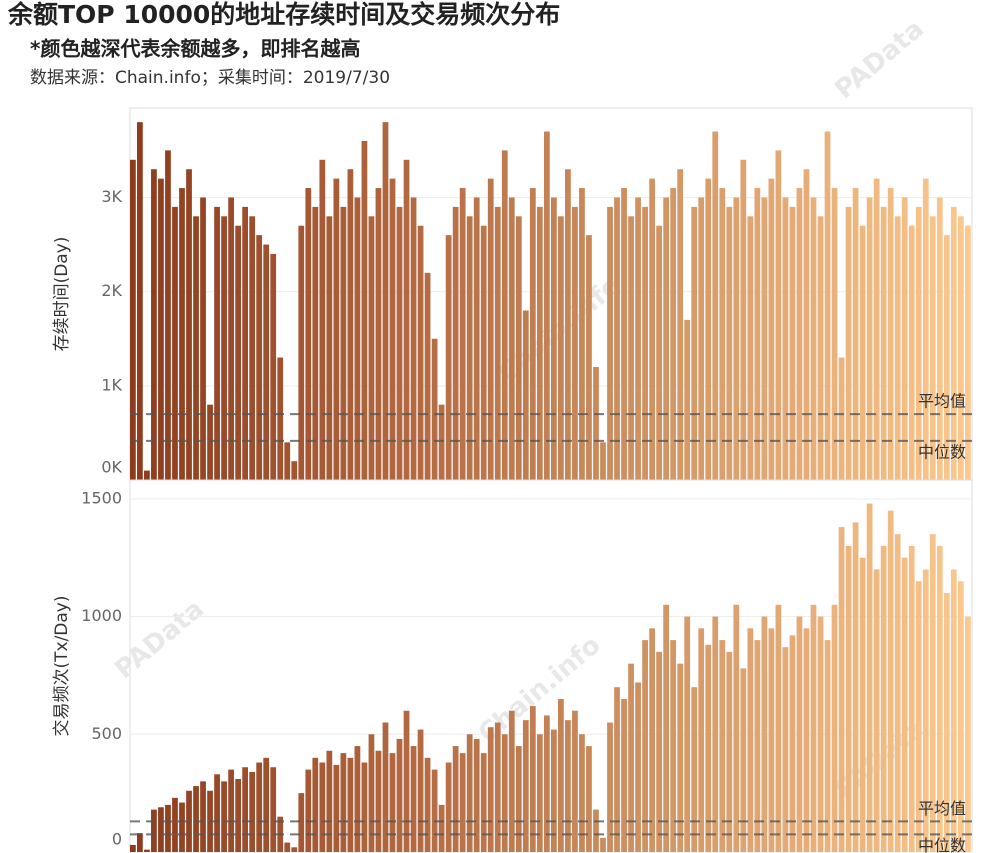 This screenshot has height=853, width=1000. I want to click on y-tick-label: 3K, so click(111, 196).